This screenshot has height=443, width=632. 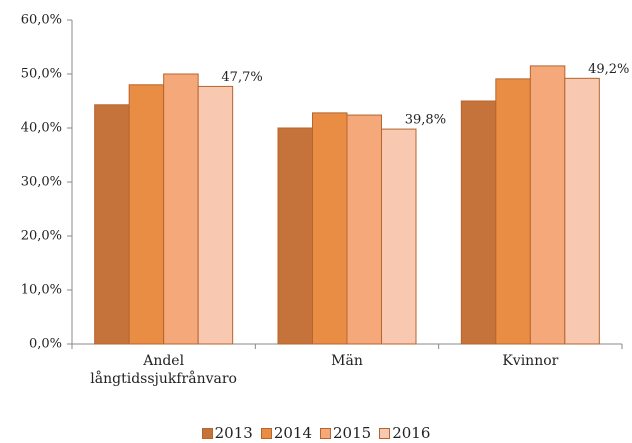 I want to click on legend-label: 2015, so click(x=352, y=433).